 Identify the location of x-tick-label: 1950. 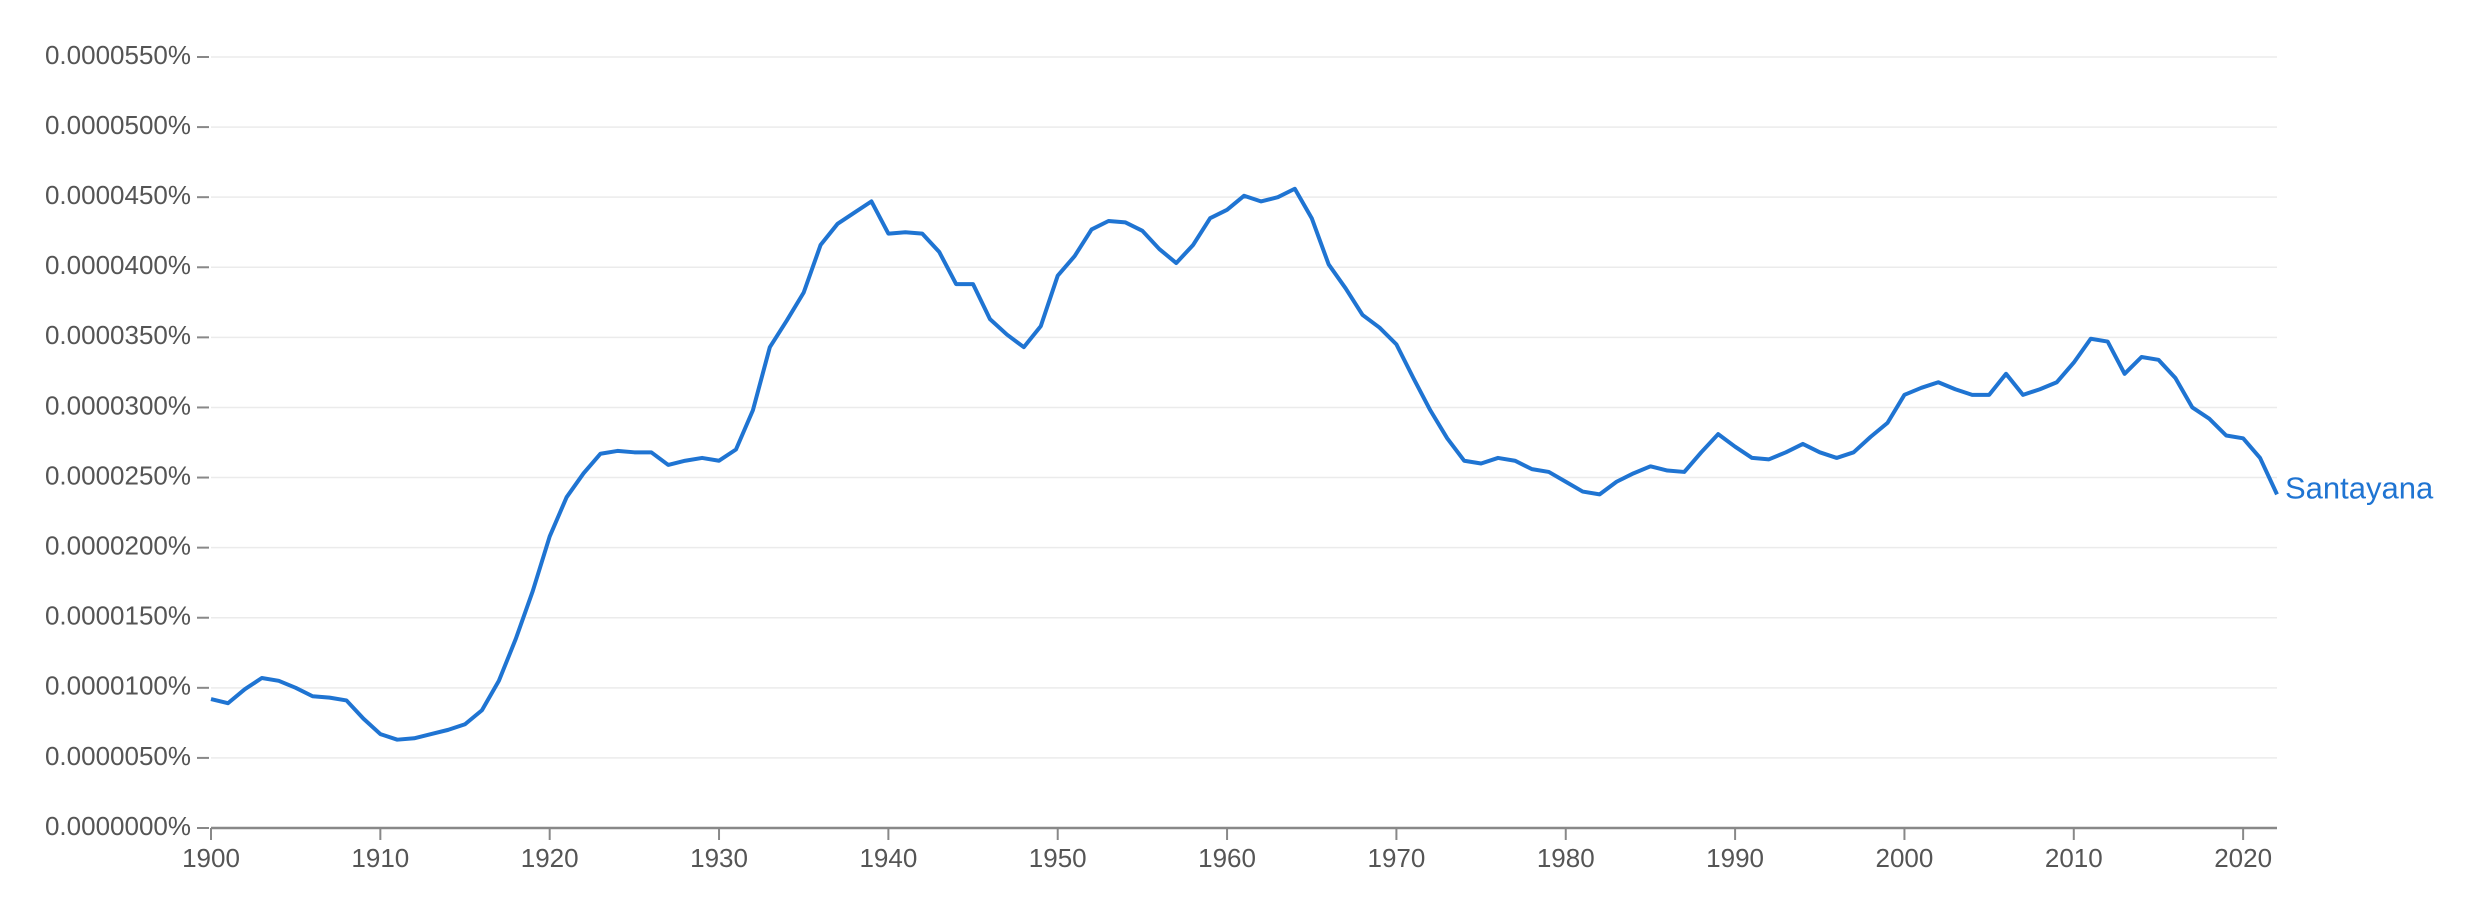
(1058, 858).